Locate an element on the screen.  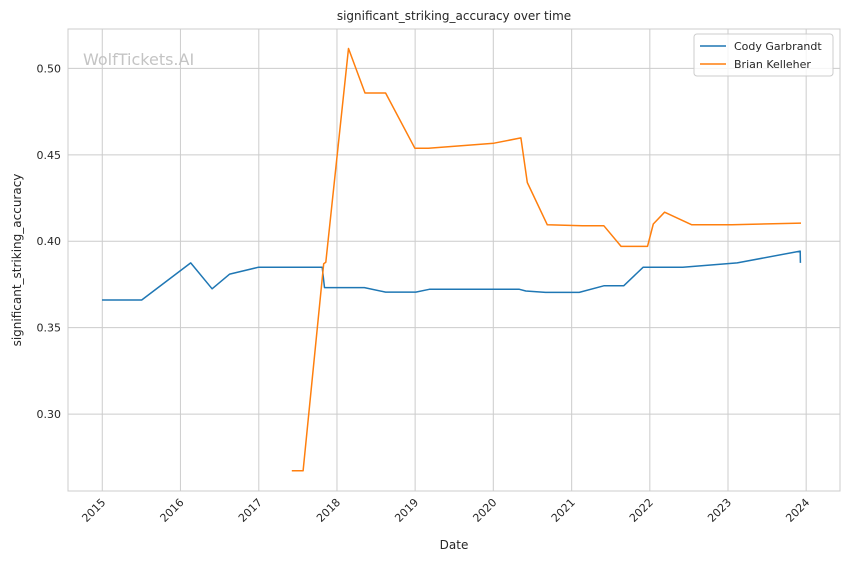
y-tick-label-0.30: 0.30 is located at coordinates (49, 414).